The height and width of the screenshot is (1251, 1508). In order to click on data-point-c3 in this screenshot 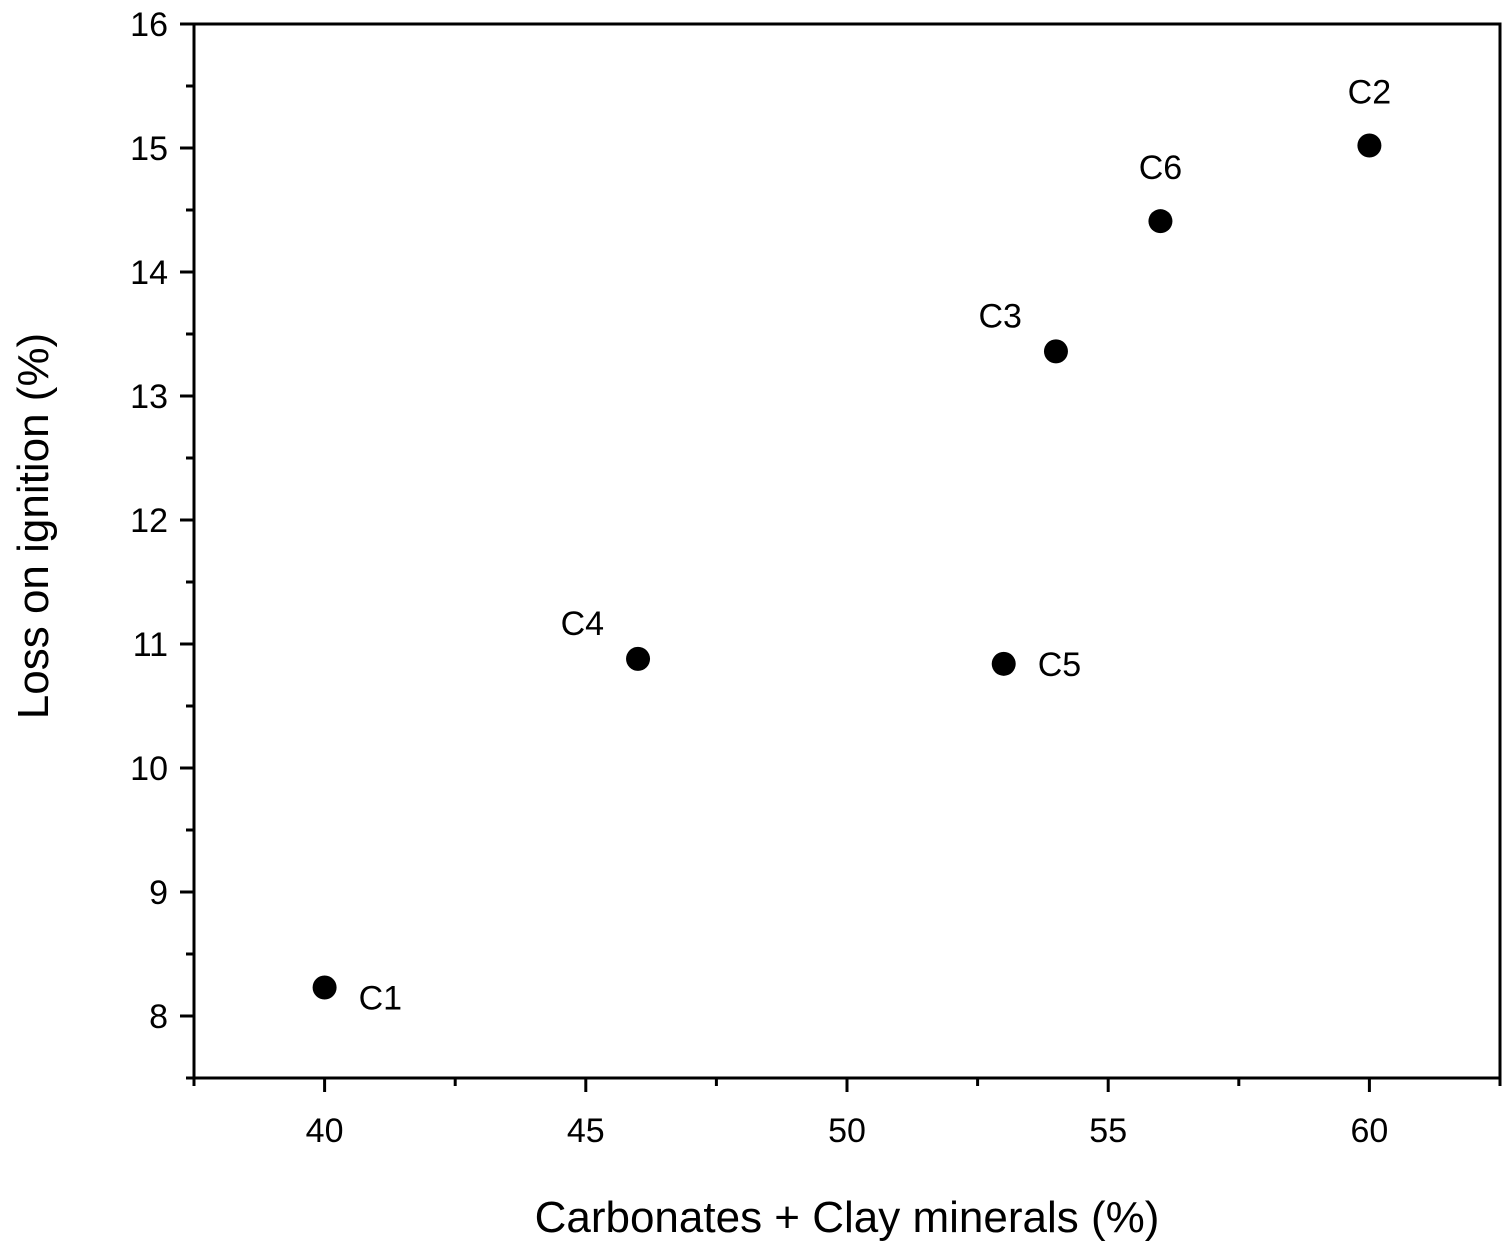, I will do `click(1055, 351)`.